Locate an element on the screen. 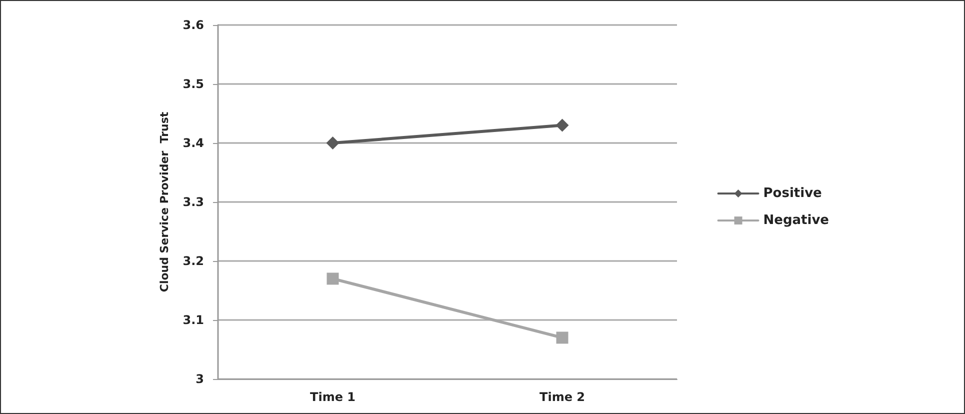 This screenshot has width=965, height=414. y-tick-label: 3.3 is located at coordinates (193, 202).